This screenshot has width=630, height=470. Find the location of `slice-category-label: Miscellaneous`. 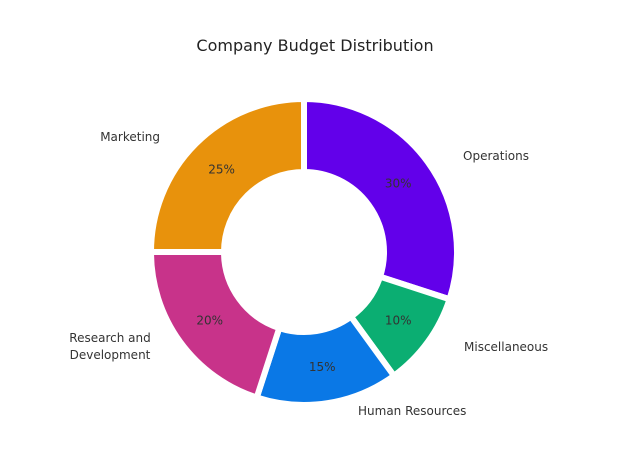

slice-category-label: Miscellaneous is located at coordinates (506, 347).